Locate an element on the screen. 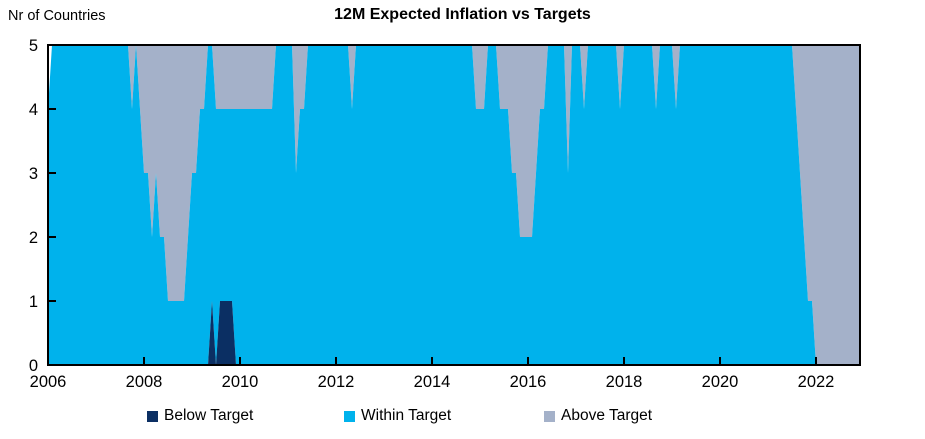 The width and height of the screenshot is (925, 439). legend-item-below-target: Below Target is located at coordinates (200, 416).